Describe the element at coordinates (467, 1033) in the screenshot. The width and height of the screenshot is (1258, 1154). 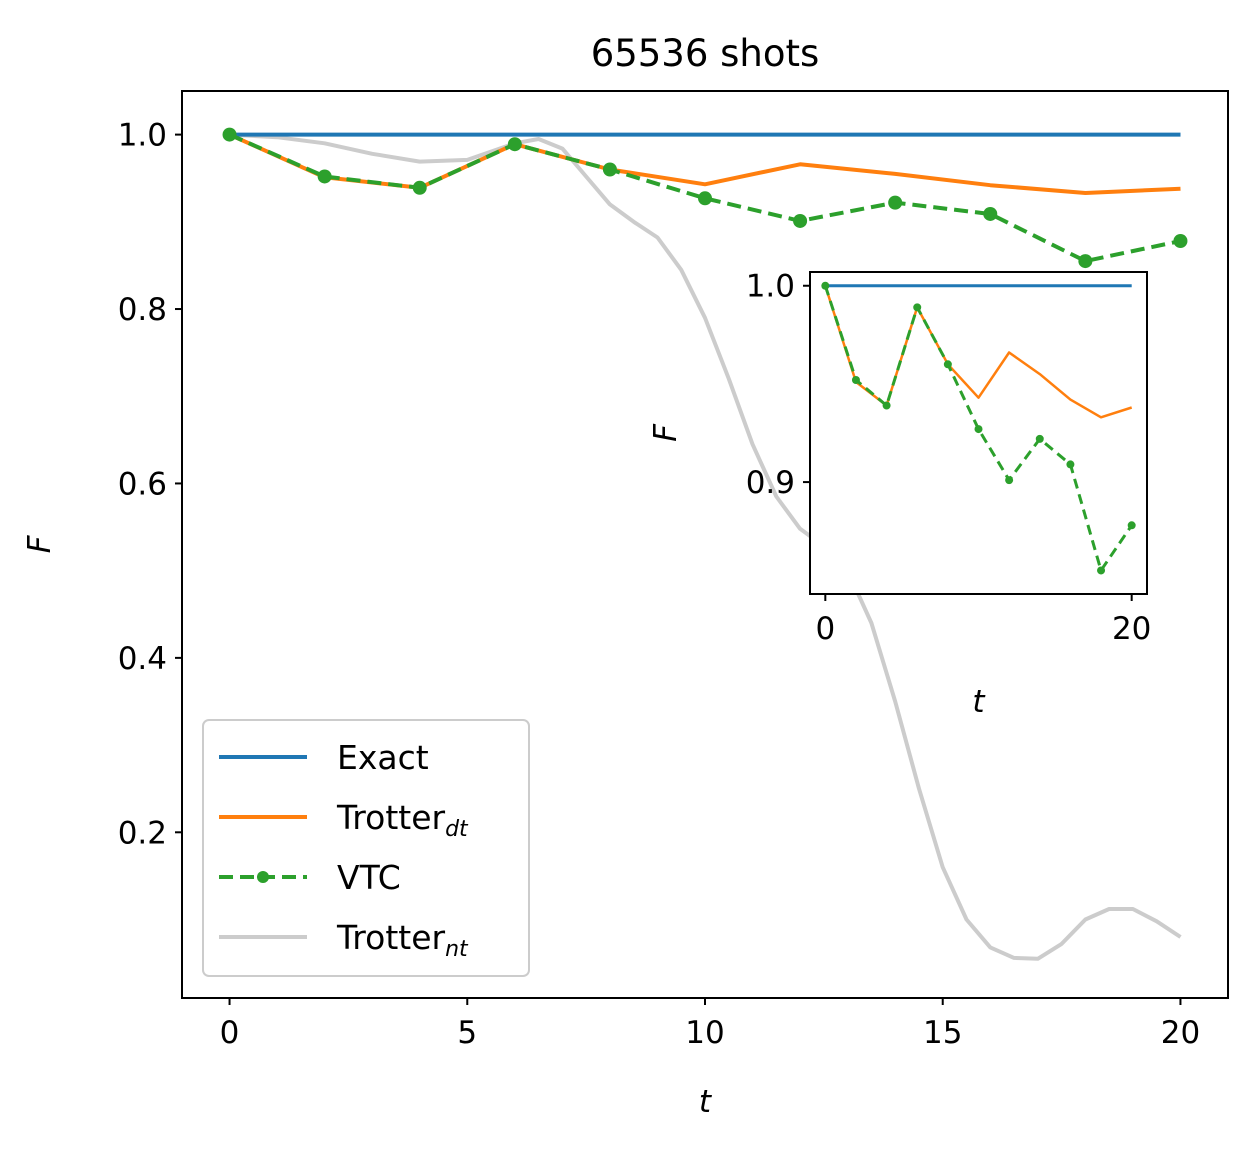
I see `main-x-tick-label: 5` at that location.